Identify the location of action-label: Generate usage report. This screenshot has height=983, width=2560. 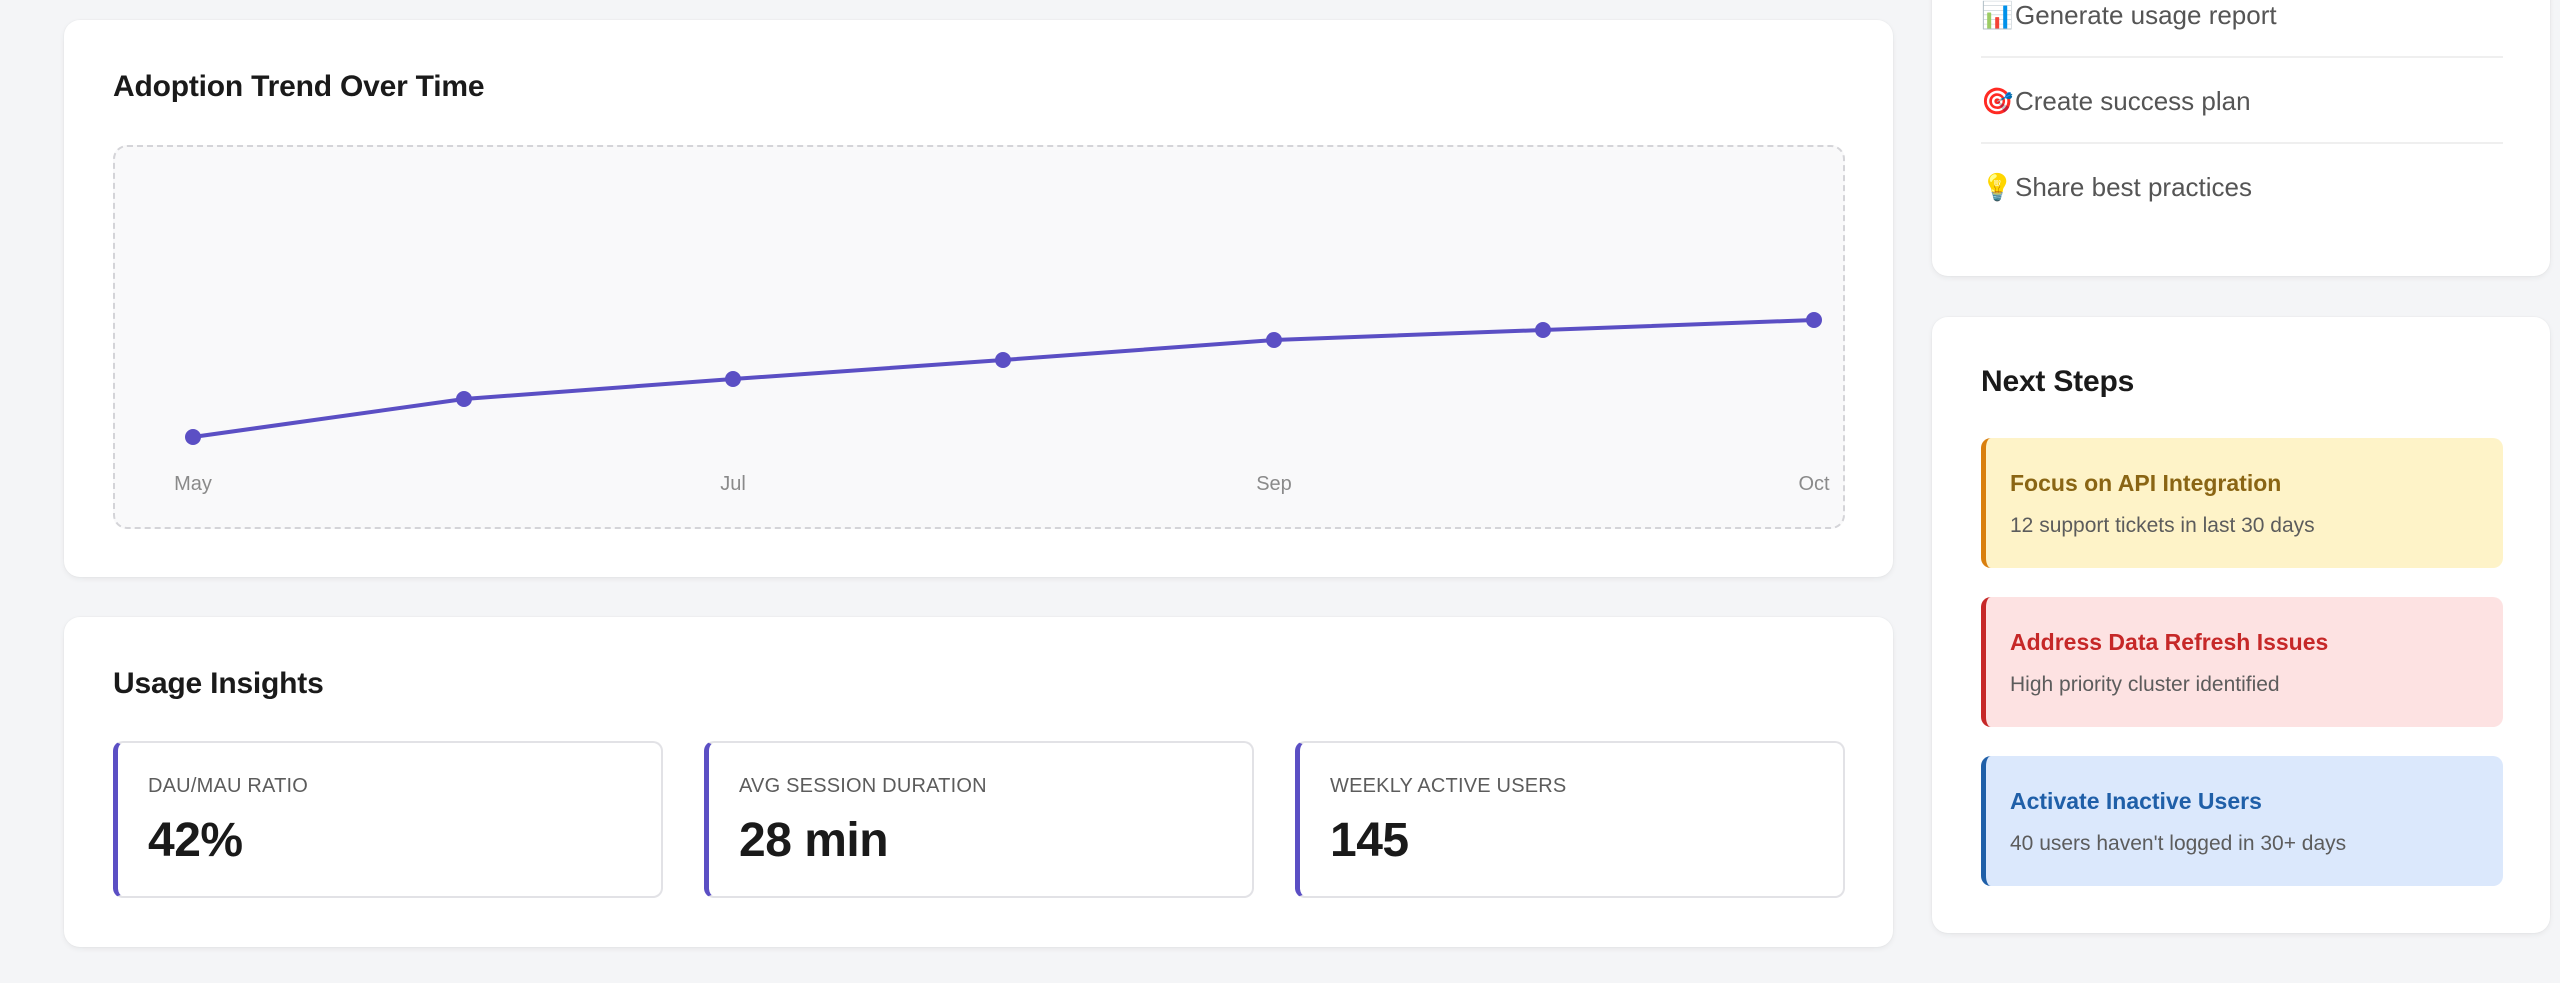
(2146, 15).